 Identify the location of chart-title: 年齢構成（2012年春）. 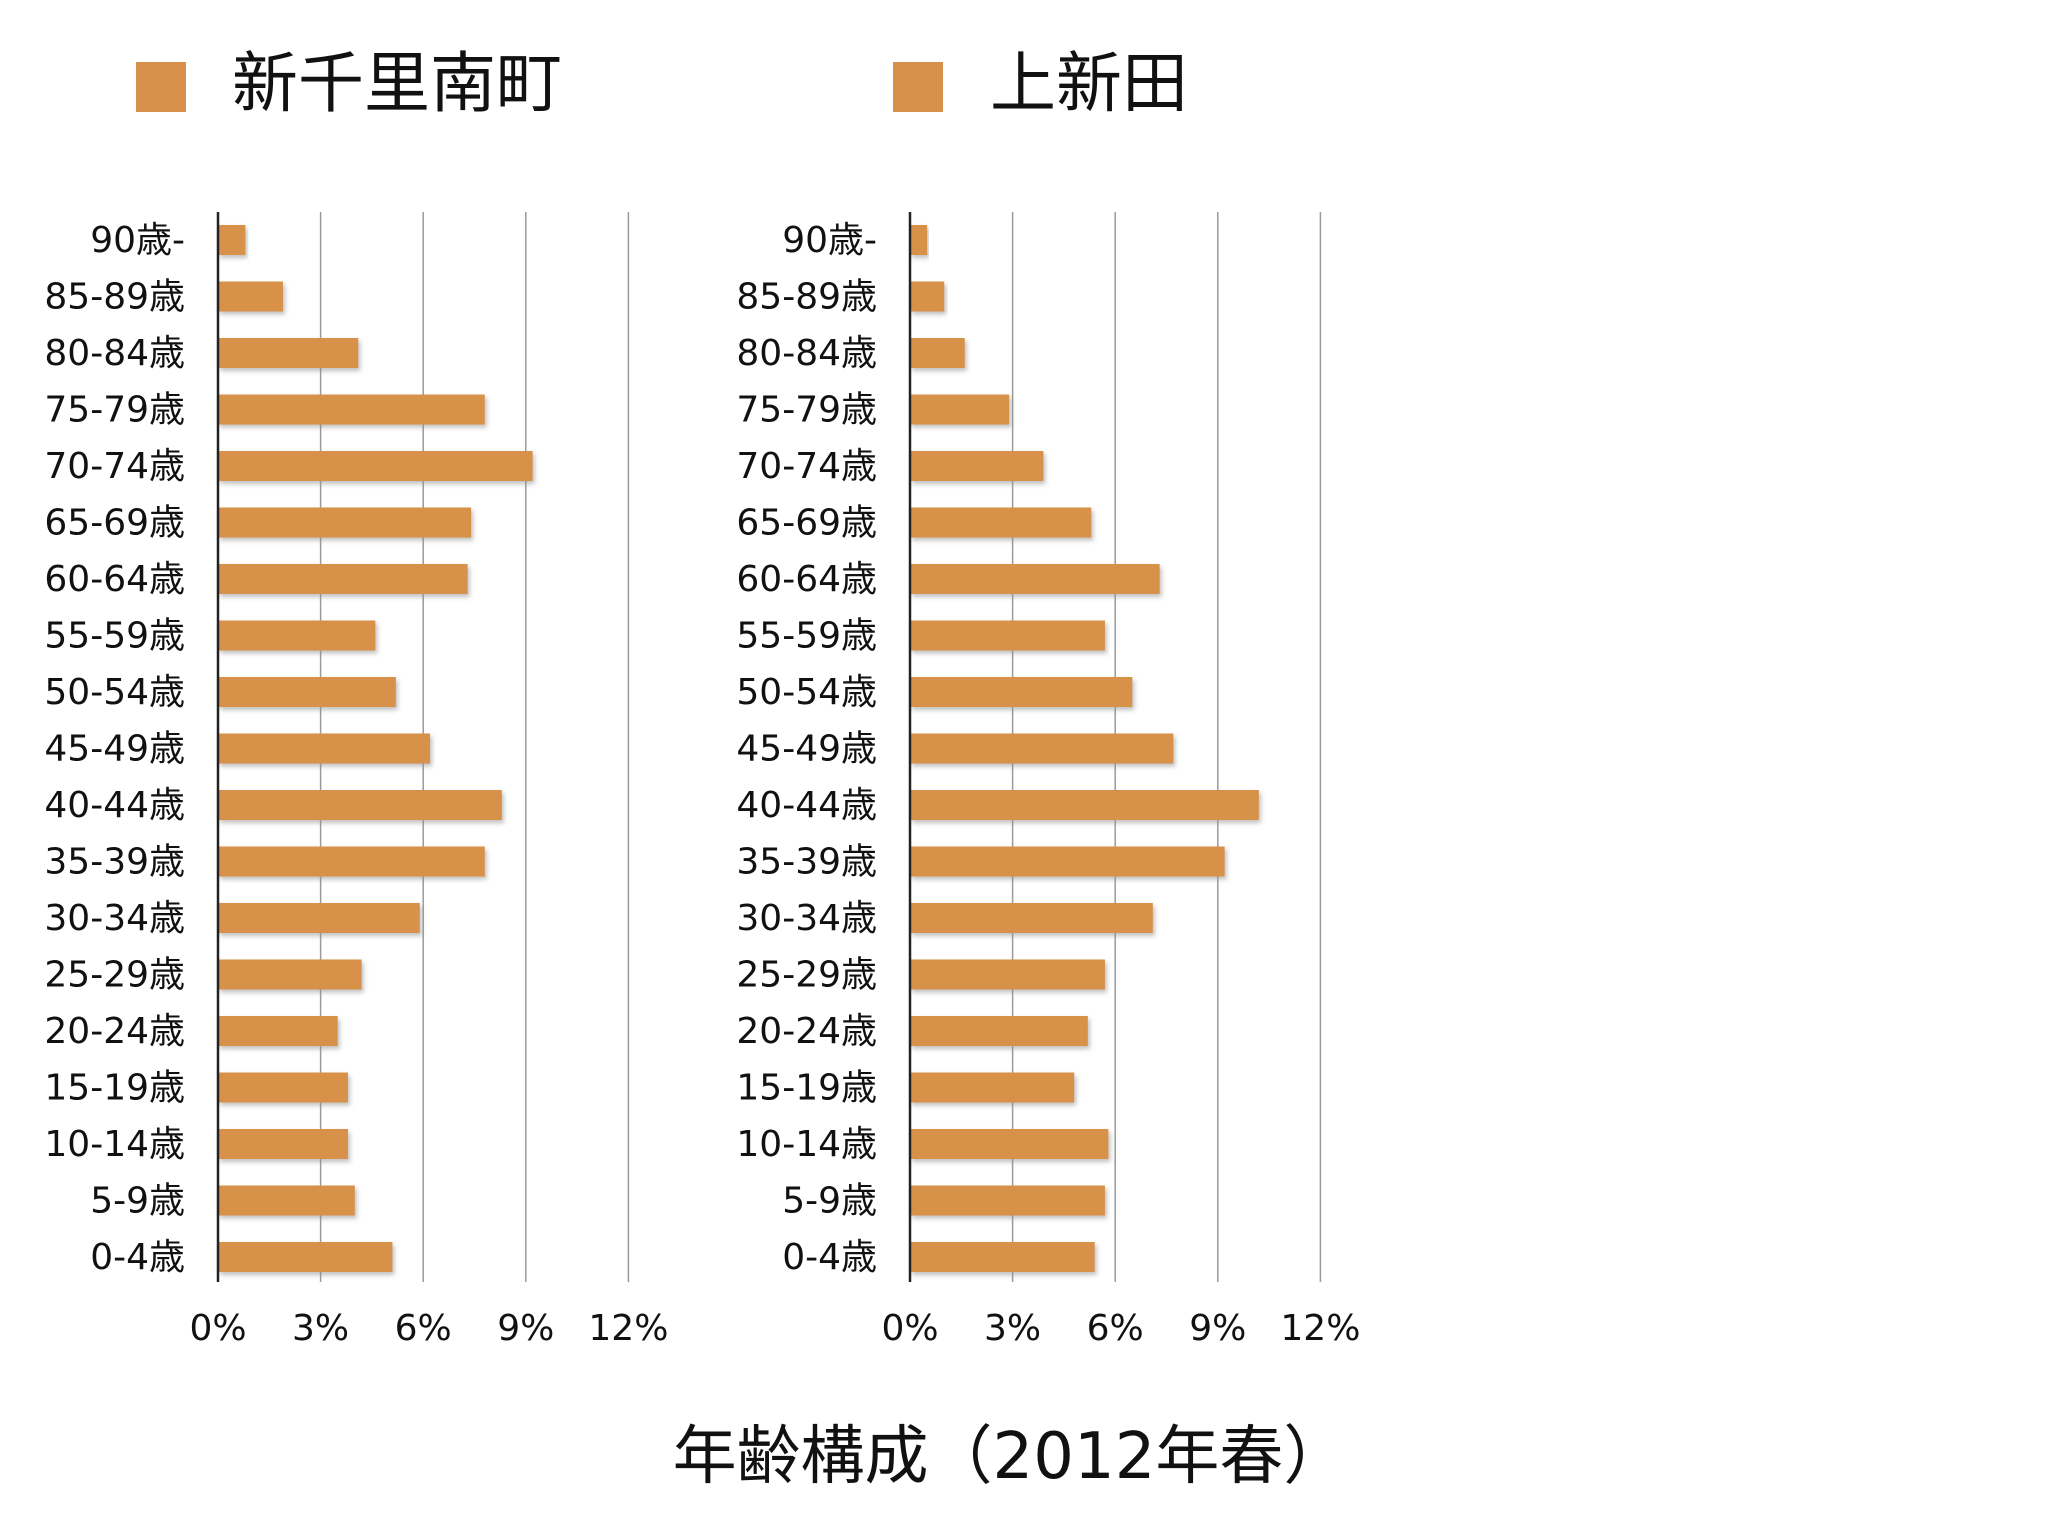
(1010, 1457).